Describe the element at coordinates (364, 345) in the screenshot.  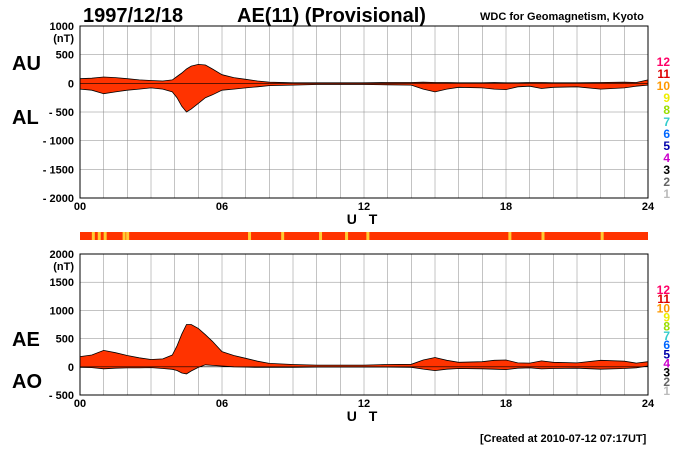
I see `series-line-ae` at that location.